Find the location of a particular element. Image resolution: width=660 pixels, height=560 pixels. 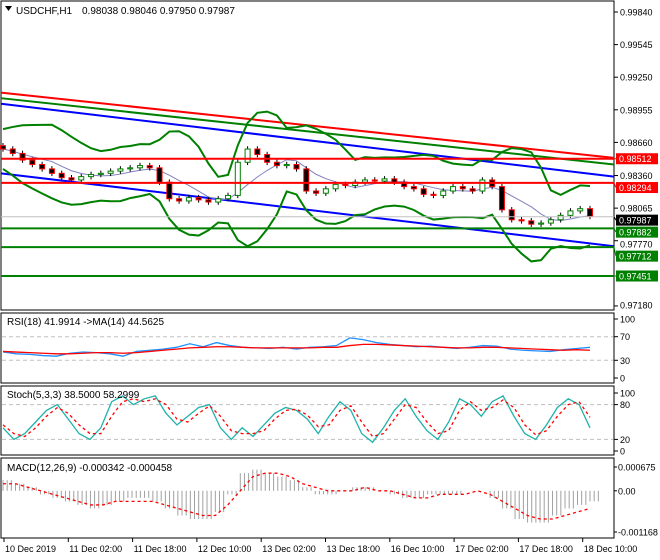

rsi-tick-label: 30 is located at coordinates (625, 361).